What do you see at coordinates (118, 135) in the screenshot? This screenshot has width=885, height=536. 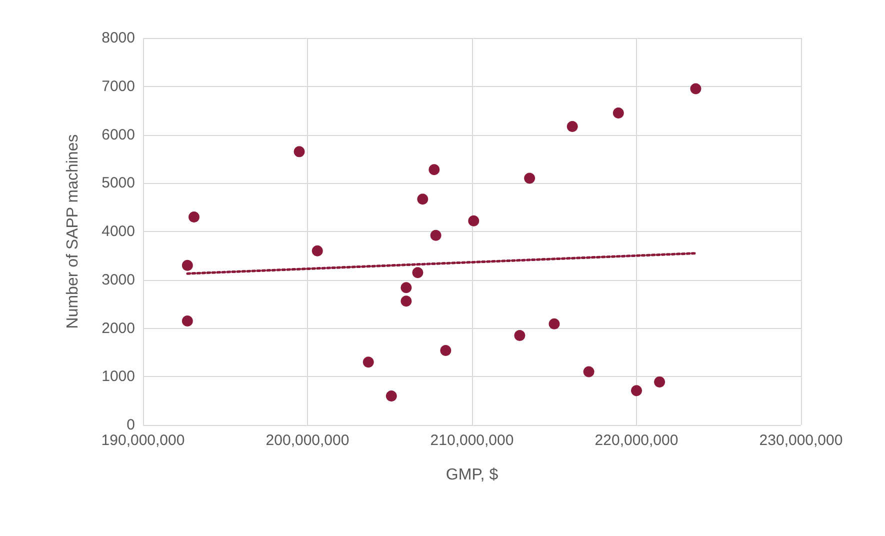 I see `y-tick-label: 6000` at bounding box center [118, 135].